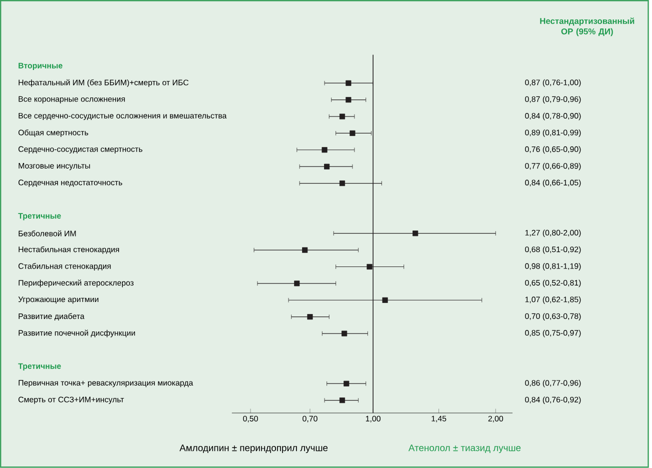 The width and height of the screenshot is (652, 468). What do you see at coordinates (587, 27) in the screenshot?
I see `text: Нестандартизованный ОР (95% ДИ)` at bounding box center [587, 27].